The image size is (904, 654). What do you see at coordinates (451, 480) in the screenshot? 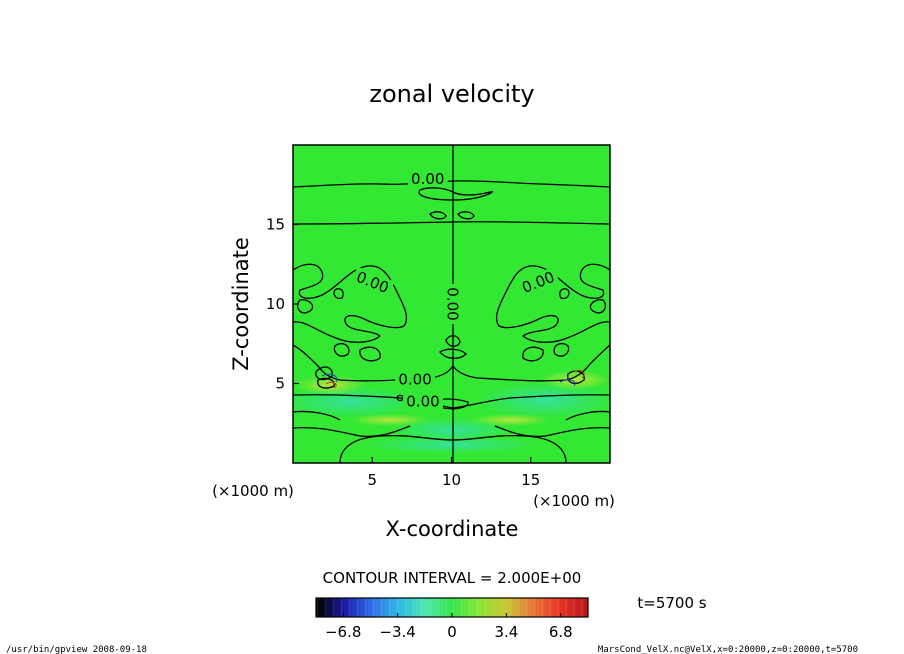
I see `x-tick-label: 10` at bounding box center [451, 480].